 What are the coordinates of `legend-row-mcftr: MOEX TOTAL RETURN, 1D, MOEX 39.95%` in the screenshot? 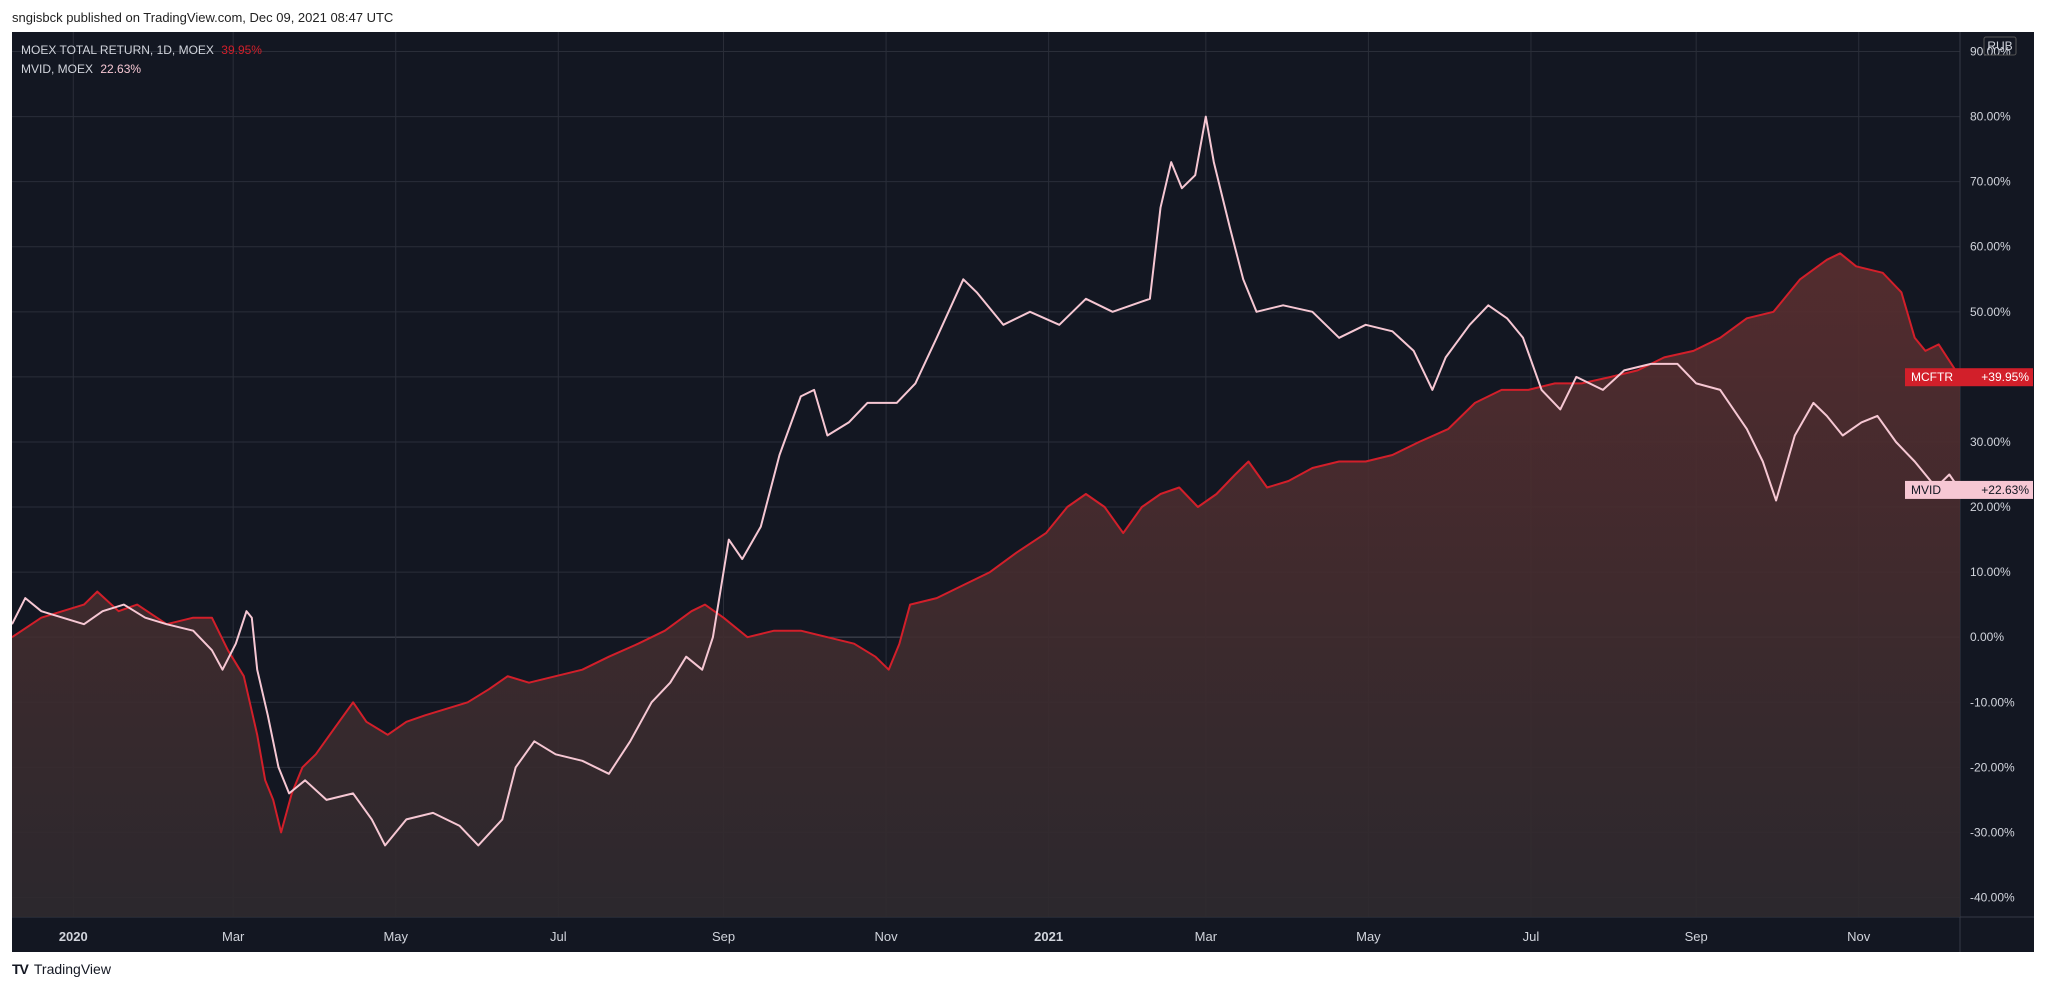 It's located at (141, 50).